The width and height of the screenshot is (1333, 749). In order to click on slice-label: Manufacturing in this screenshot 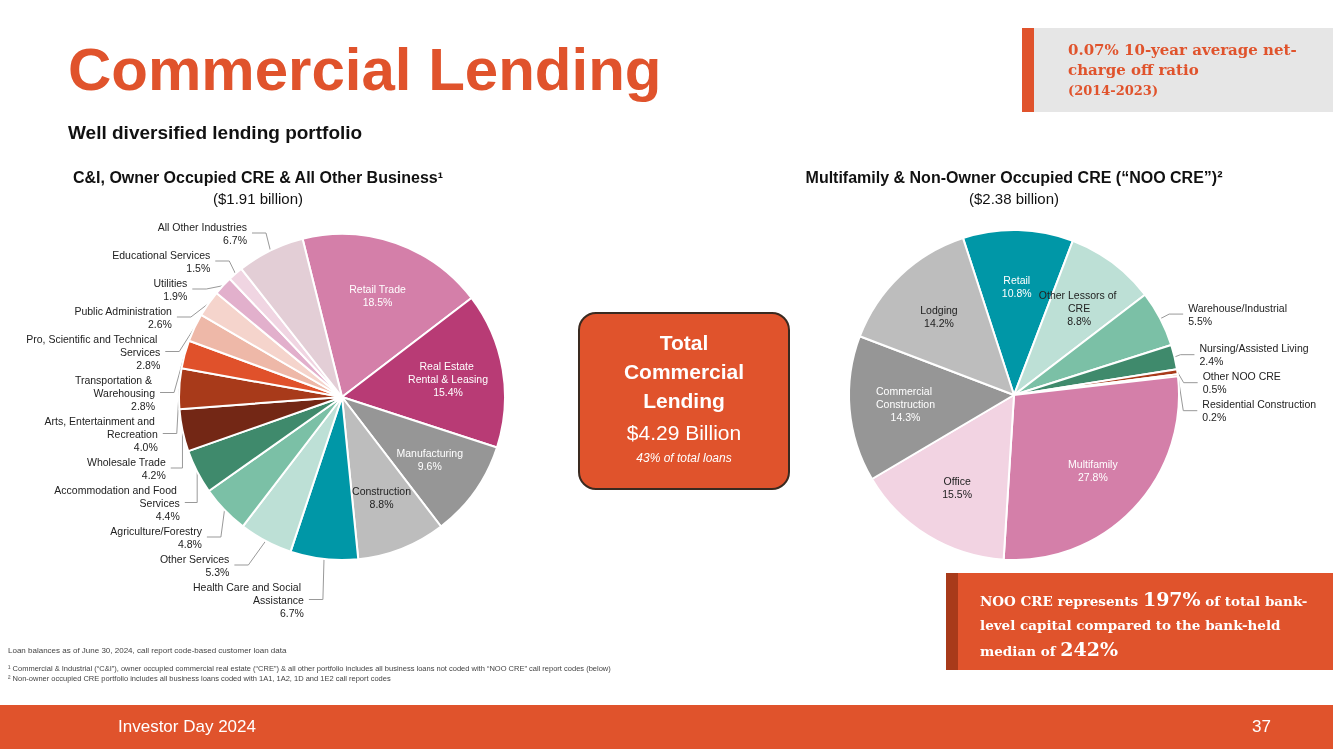, I will do `click(430, 452)`.